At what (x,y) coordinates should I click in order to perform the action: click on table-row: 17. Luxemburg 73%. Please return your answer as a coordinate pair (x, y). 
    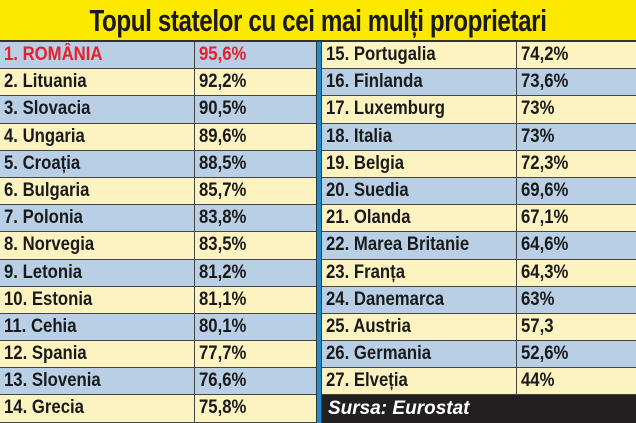
    Looking at the image, I should click on (479, 110).